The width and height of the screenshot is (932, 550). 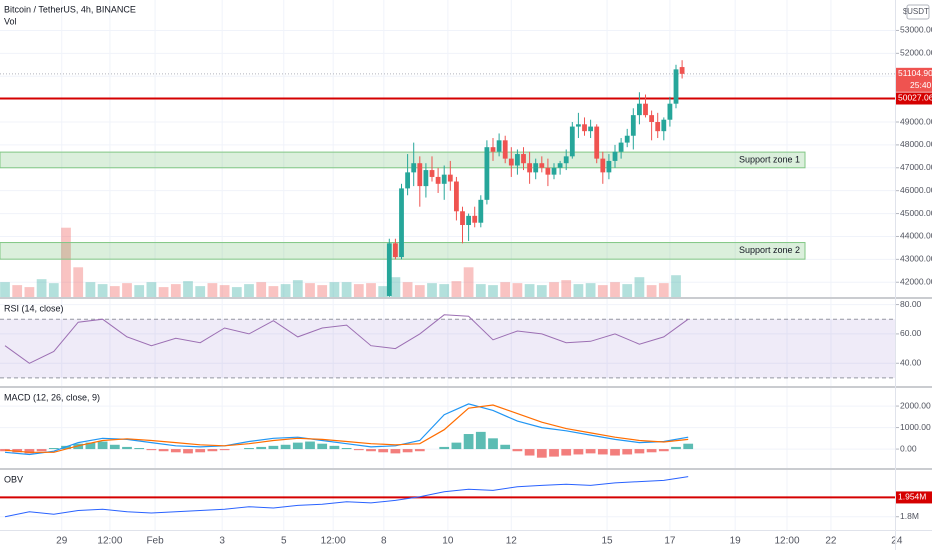 What do you see at coordinates (70, 9) in the screenshot?
I see `chart-title: Bitcoin / TetherUS, 4h, BINANCE` at bounding box center [70, 9].